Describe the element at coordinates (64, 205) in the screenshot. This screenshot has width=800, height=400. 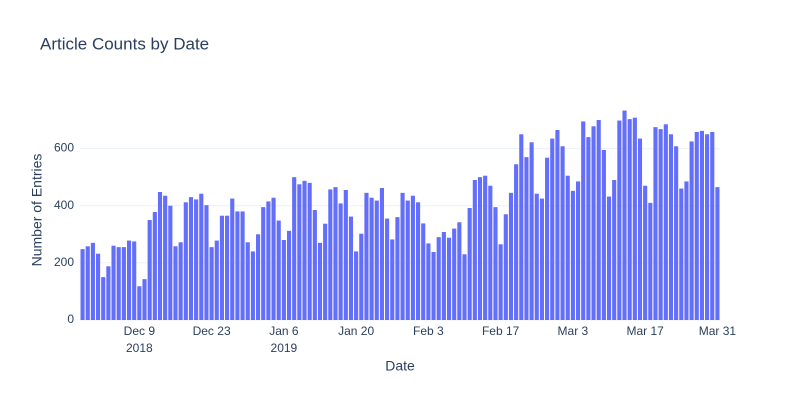
I see `y-tick-label: 400` at that location.